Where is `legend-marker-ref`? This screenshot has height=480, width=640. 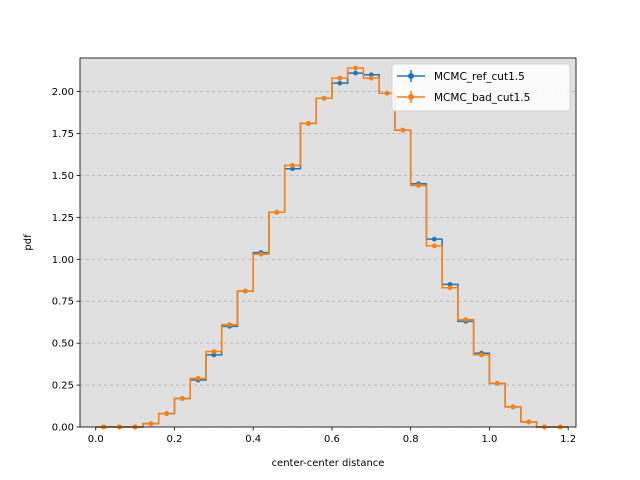 legend-marker-ref is located at coordinates (411, 76).